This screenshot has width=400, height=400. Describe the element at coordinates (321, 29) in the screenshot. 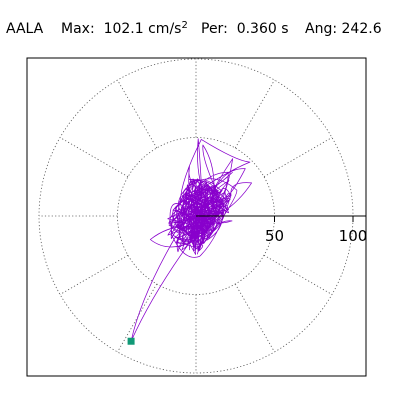

I see `ang-label: Ang:` at that location.